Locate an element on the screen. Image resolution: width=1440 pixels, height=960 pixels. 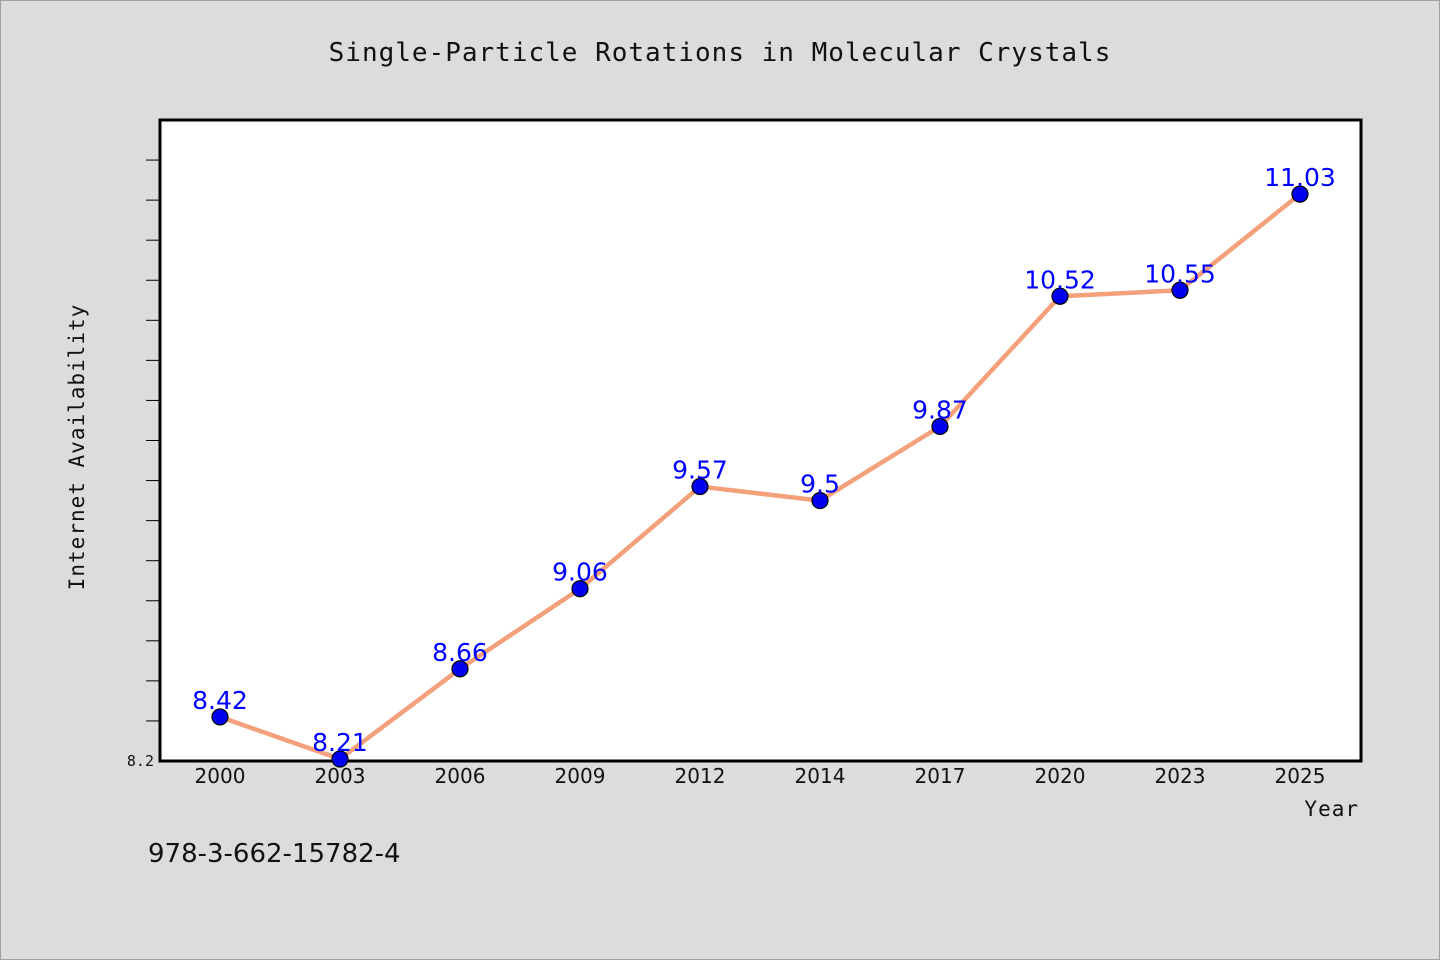
x-tick-label: 2003 is located at coordinates (340, 776).